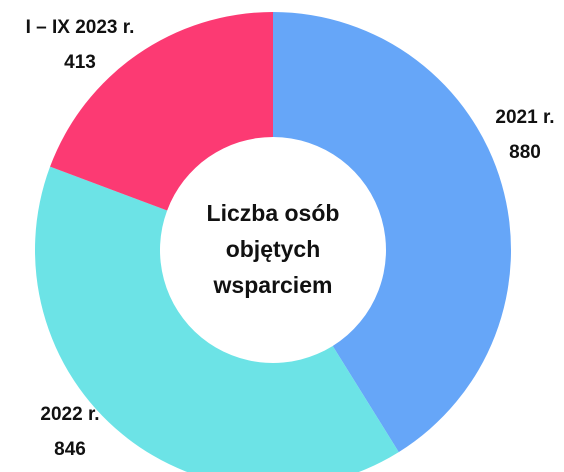 This screenshot has width=564, height=472. I want to click on value-label: 846, so click(70, 449).